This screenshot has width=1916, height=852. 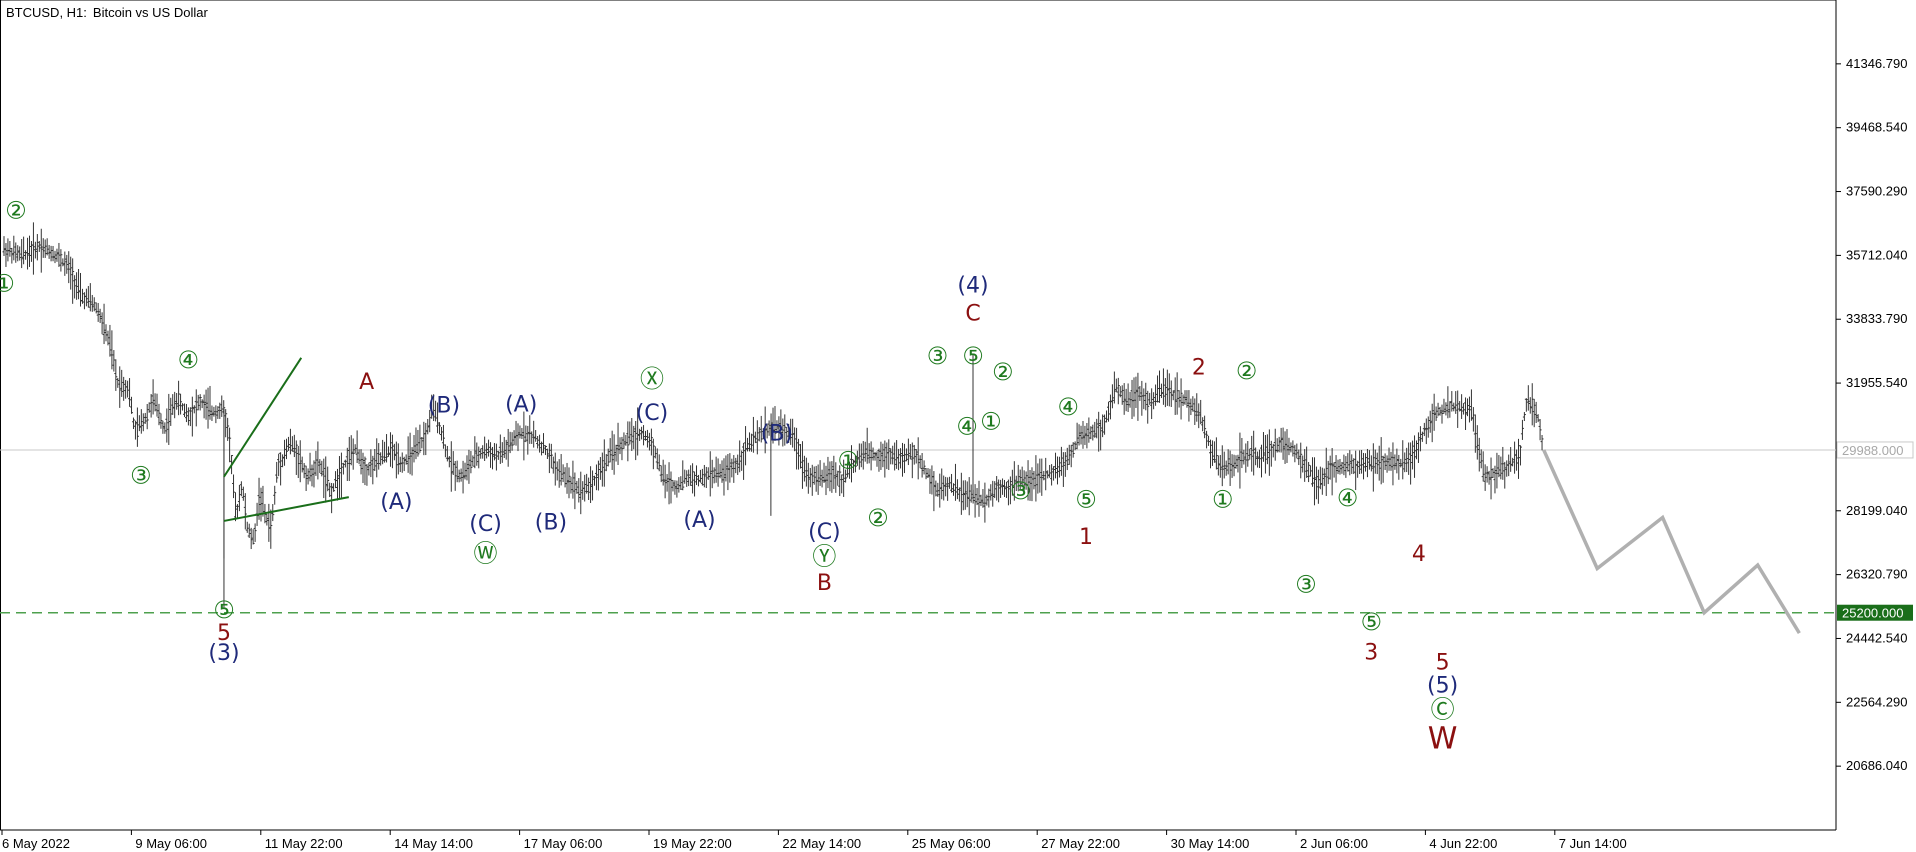 What do you see at coordinates (951, 843) in the screenshot?
I see `x-tick-label: 25 May 06:00` at bounding box center [951, 843].